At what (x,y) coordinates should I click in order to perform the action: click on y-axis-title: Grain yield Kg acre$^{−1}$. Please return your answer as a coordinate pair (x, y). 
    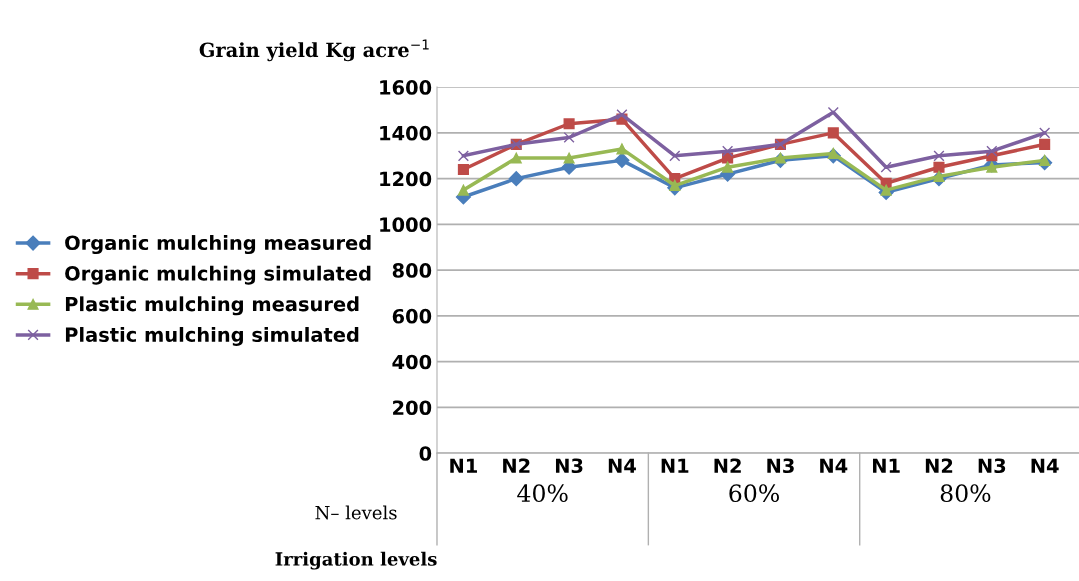
    Looking at the image, I should click on (314, 50).